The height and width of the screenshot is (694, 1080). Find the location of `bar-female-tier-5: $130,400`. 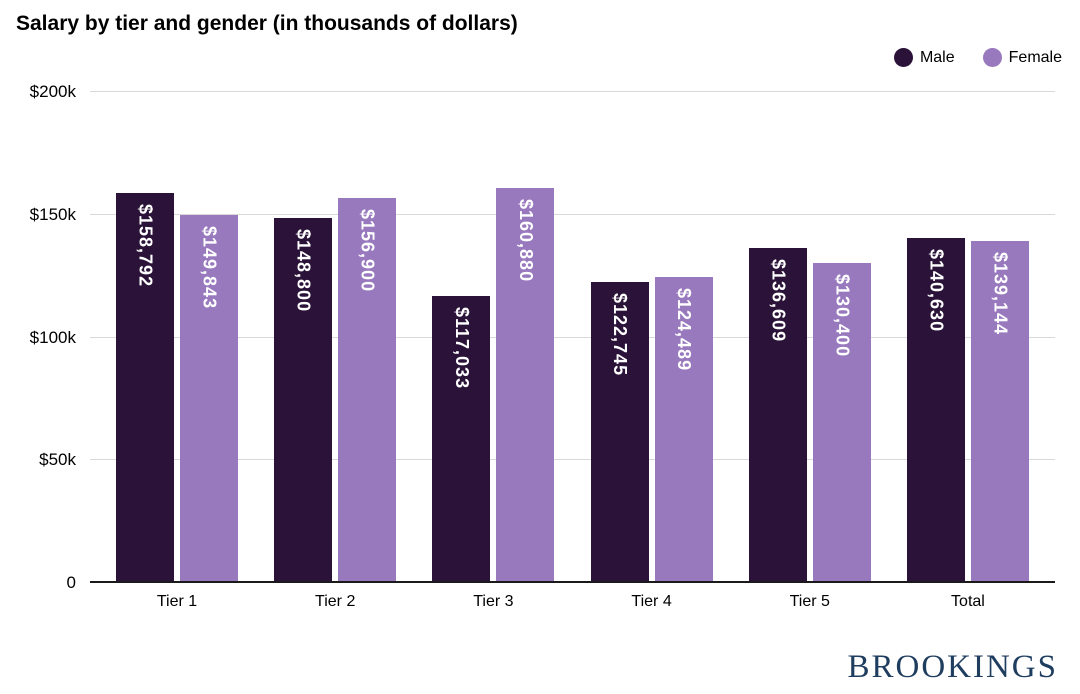

bar-female-tier-5: $130,400 is located at coordinates (841, 422).